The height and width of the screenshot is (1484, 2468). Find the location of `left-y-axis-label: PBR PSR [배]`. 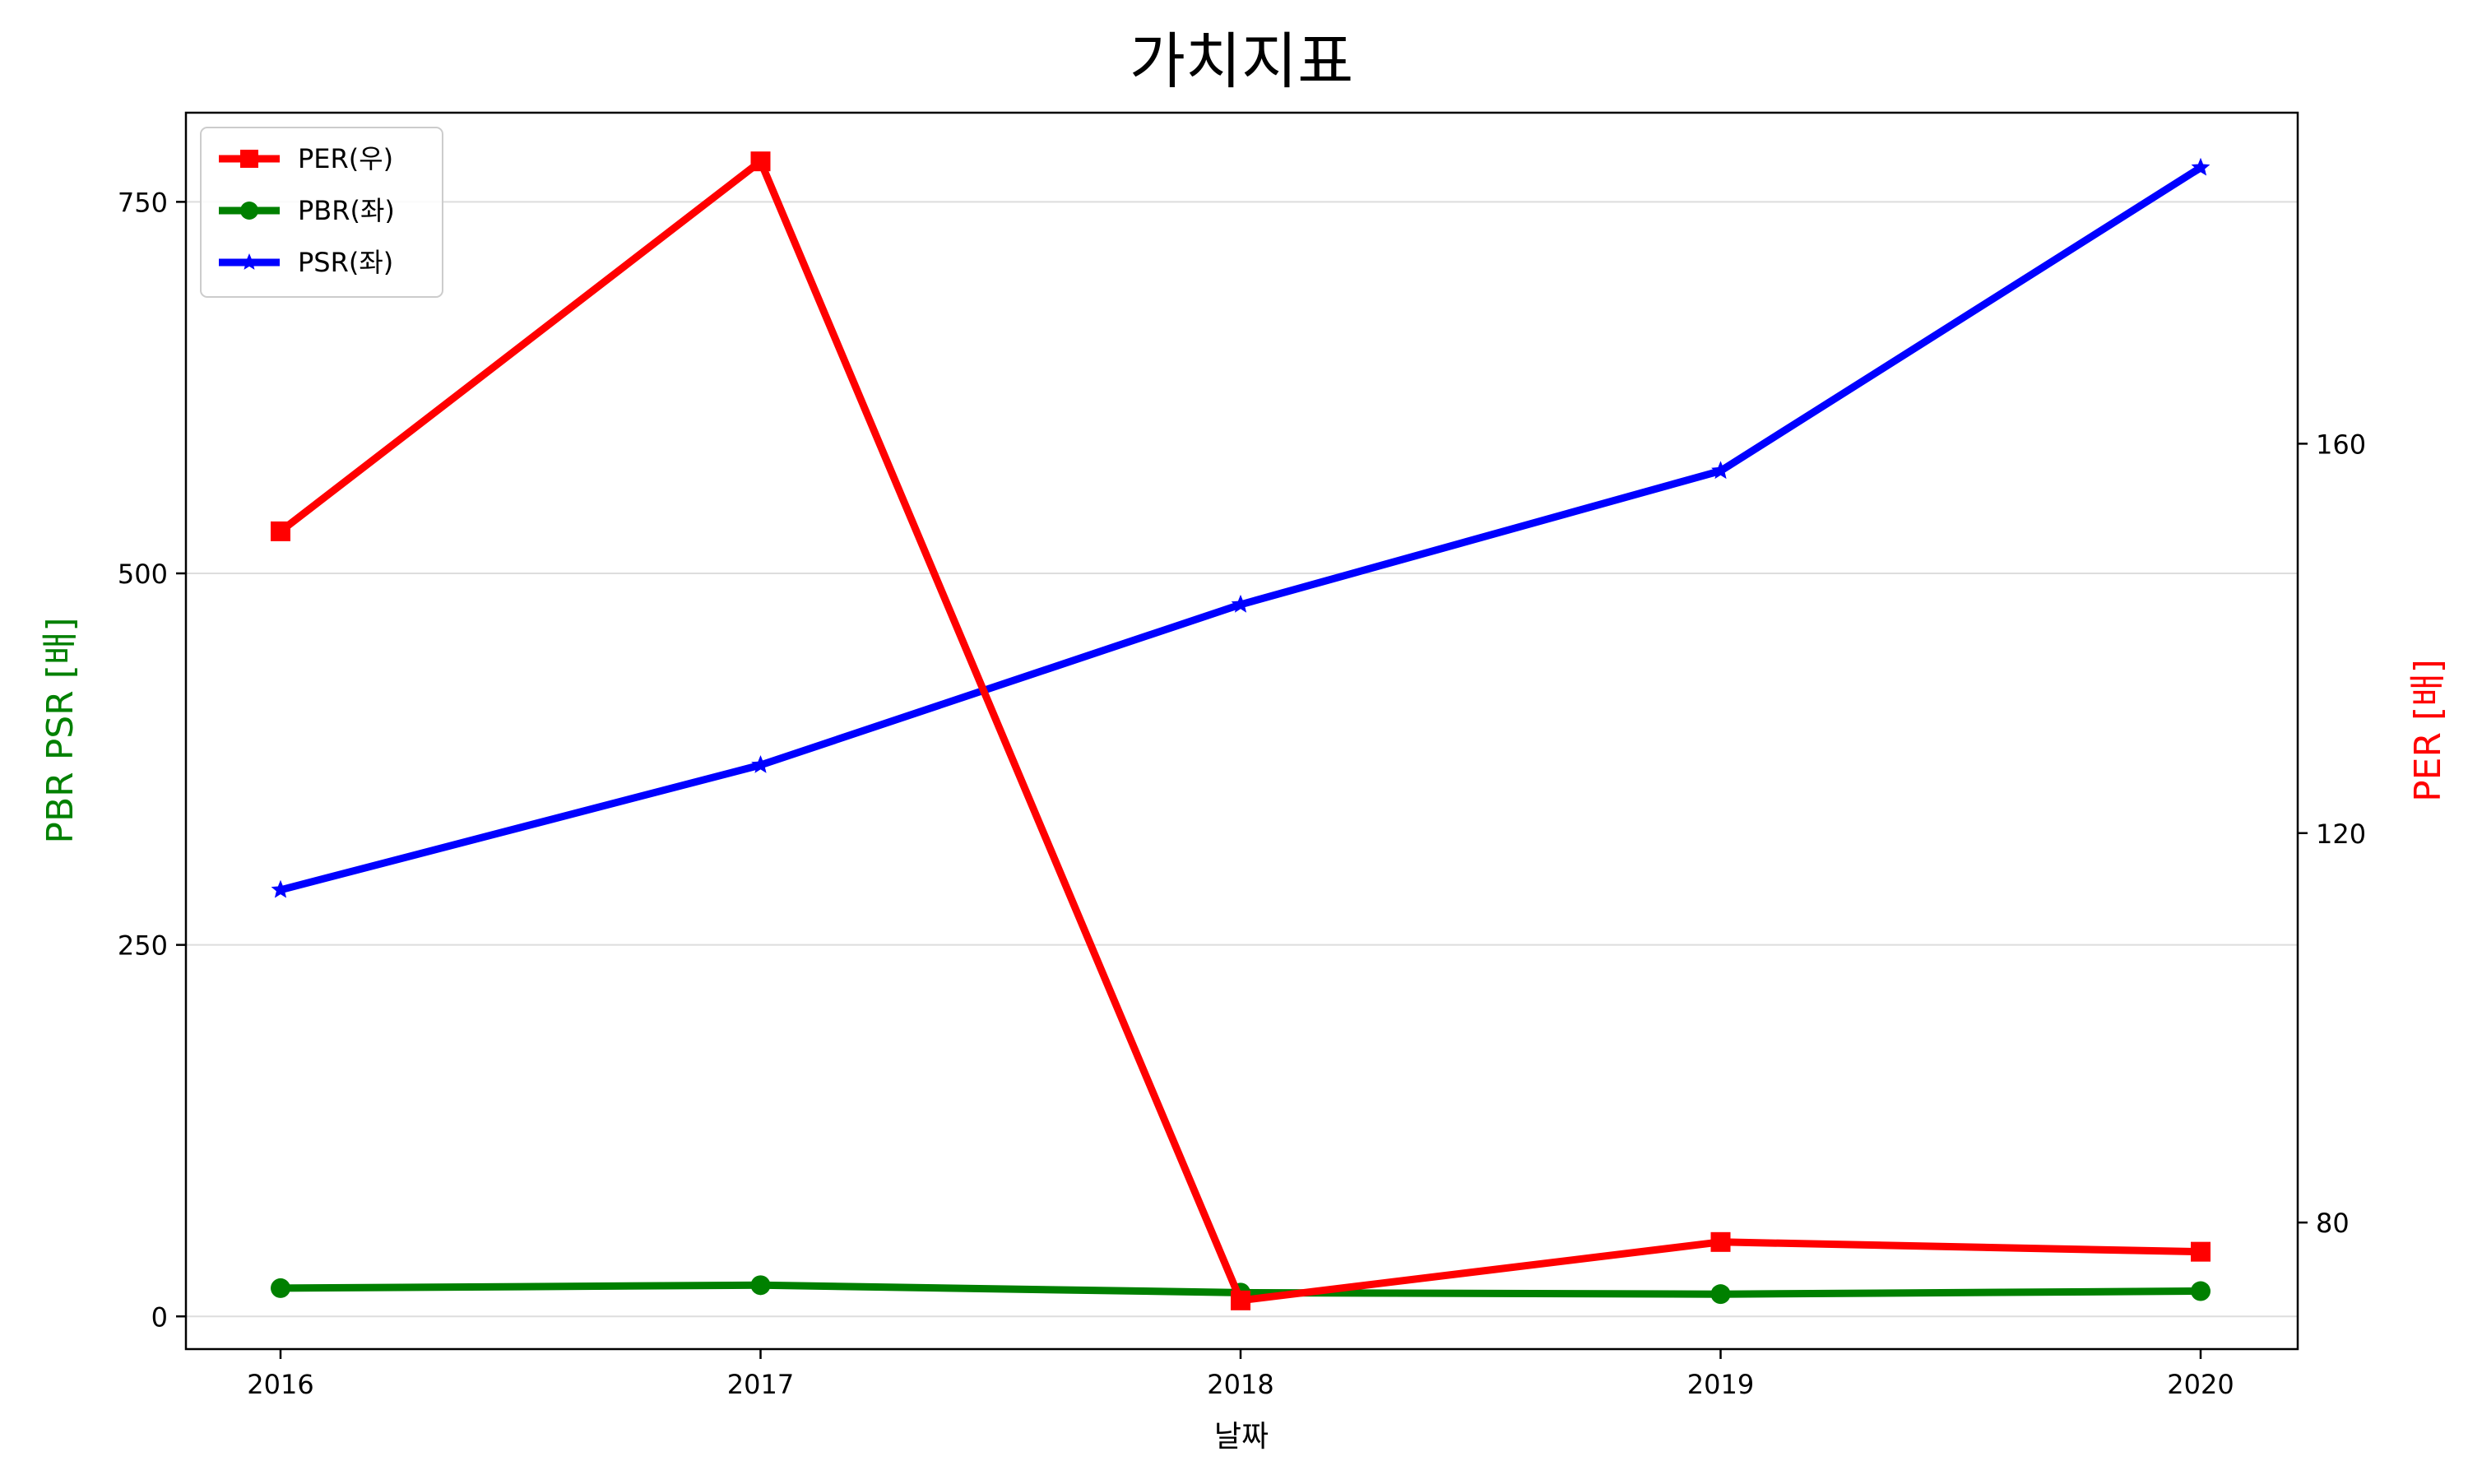

left-y-axis-label: PBR PSR [배] is located at coordinates (60, 730).